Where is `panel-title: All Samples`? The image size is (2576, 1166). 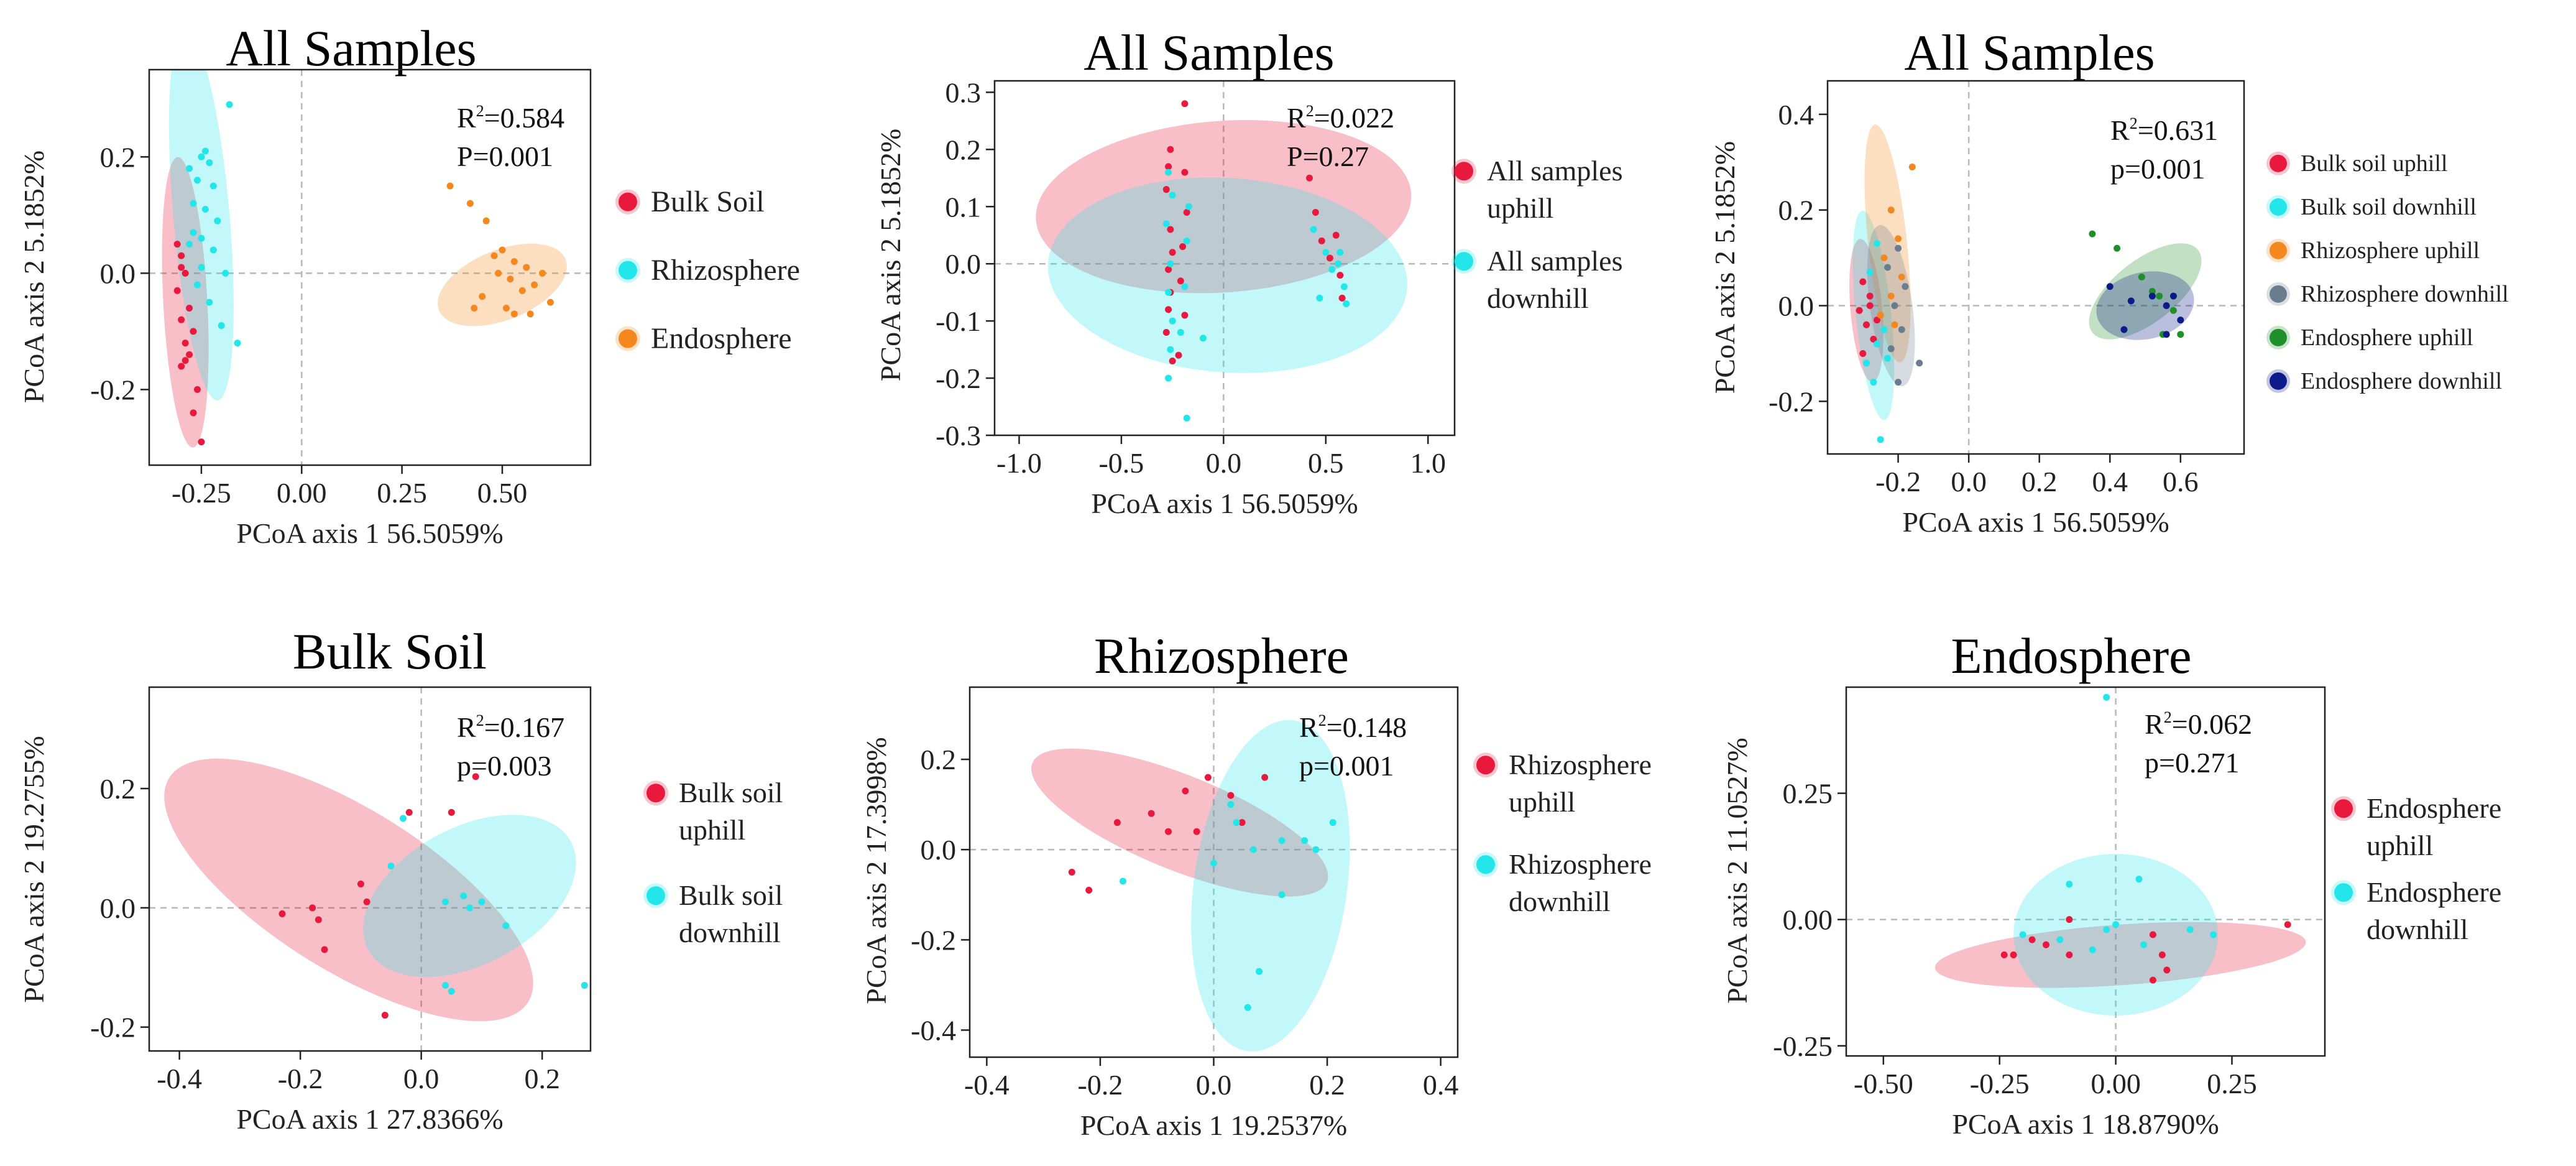
panel-title: All Samples is located at coordinates (2029, 52).